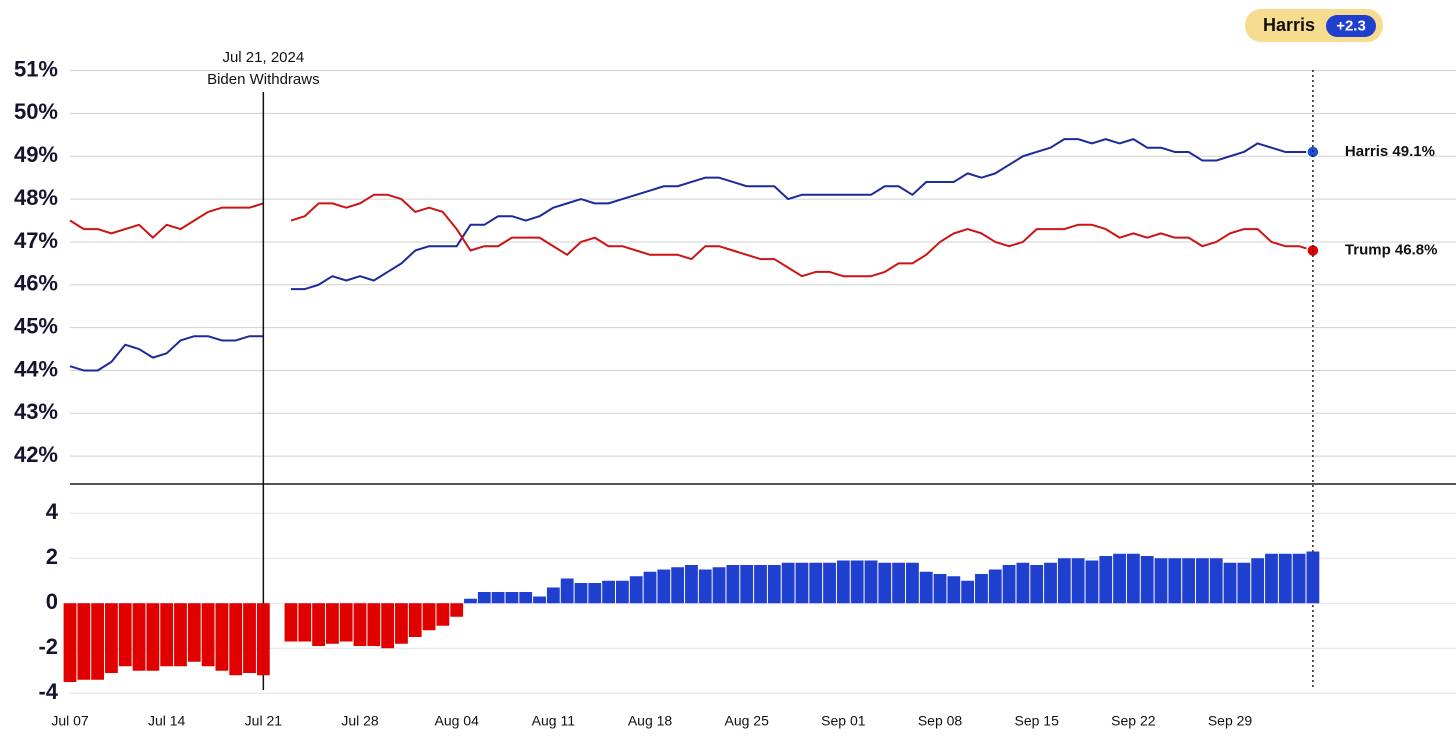 This screenshot has height=740, width=1456. What do you see at coordinates (1289, 25) in the screenshot?
I see `leader-name: Harris` at bounding box center [1289, 25].